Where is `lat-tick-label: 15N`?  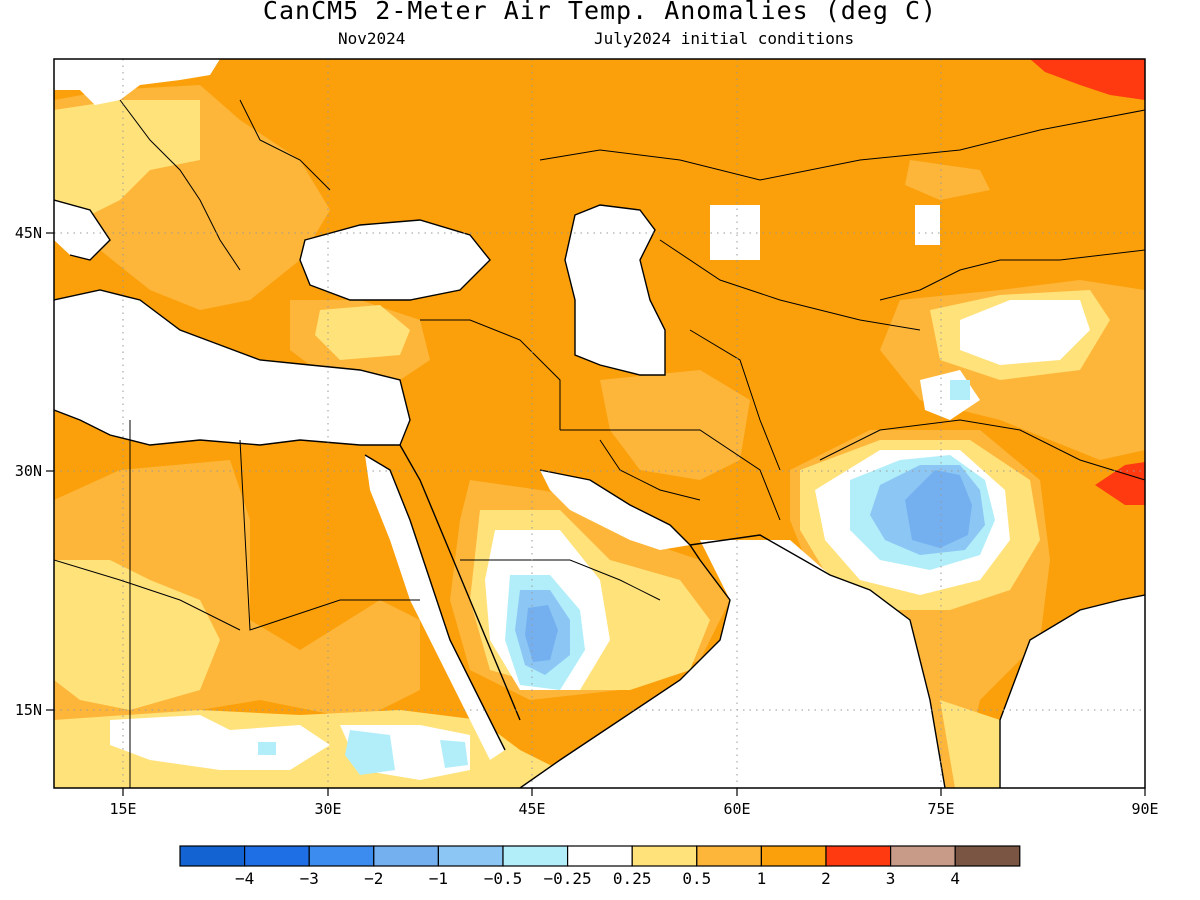
lat-tick-label: 15N is located at coordinates (28, 710).